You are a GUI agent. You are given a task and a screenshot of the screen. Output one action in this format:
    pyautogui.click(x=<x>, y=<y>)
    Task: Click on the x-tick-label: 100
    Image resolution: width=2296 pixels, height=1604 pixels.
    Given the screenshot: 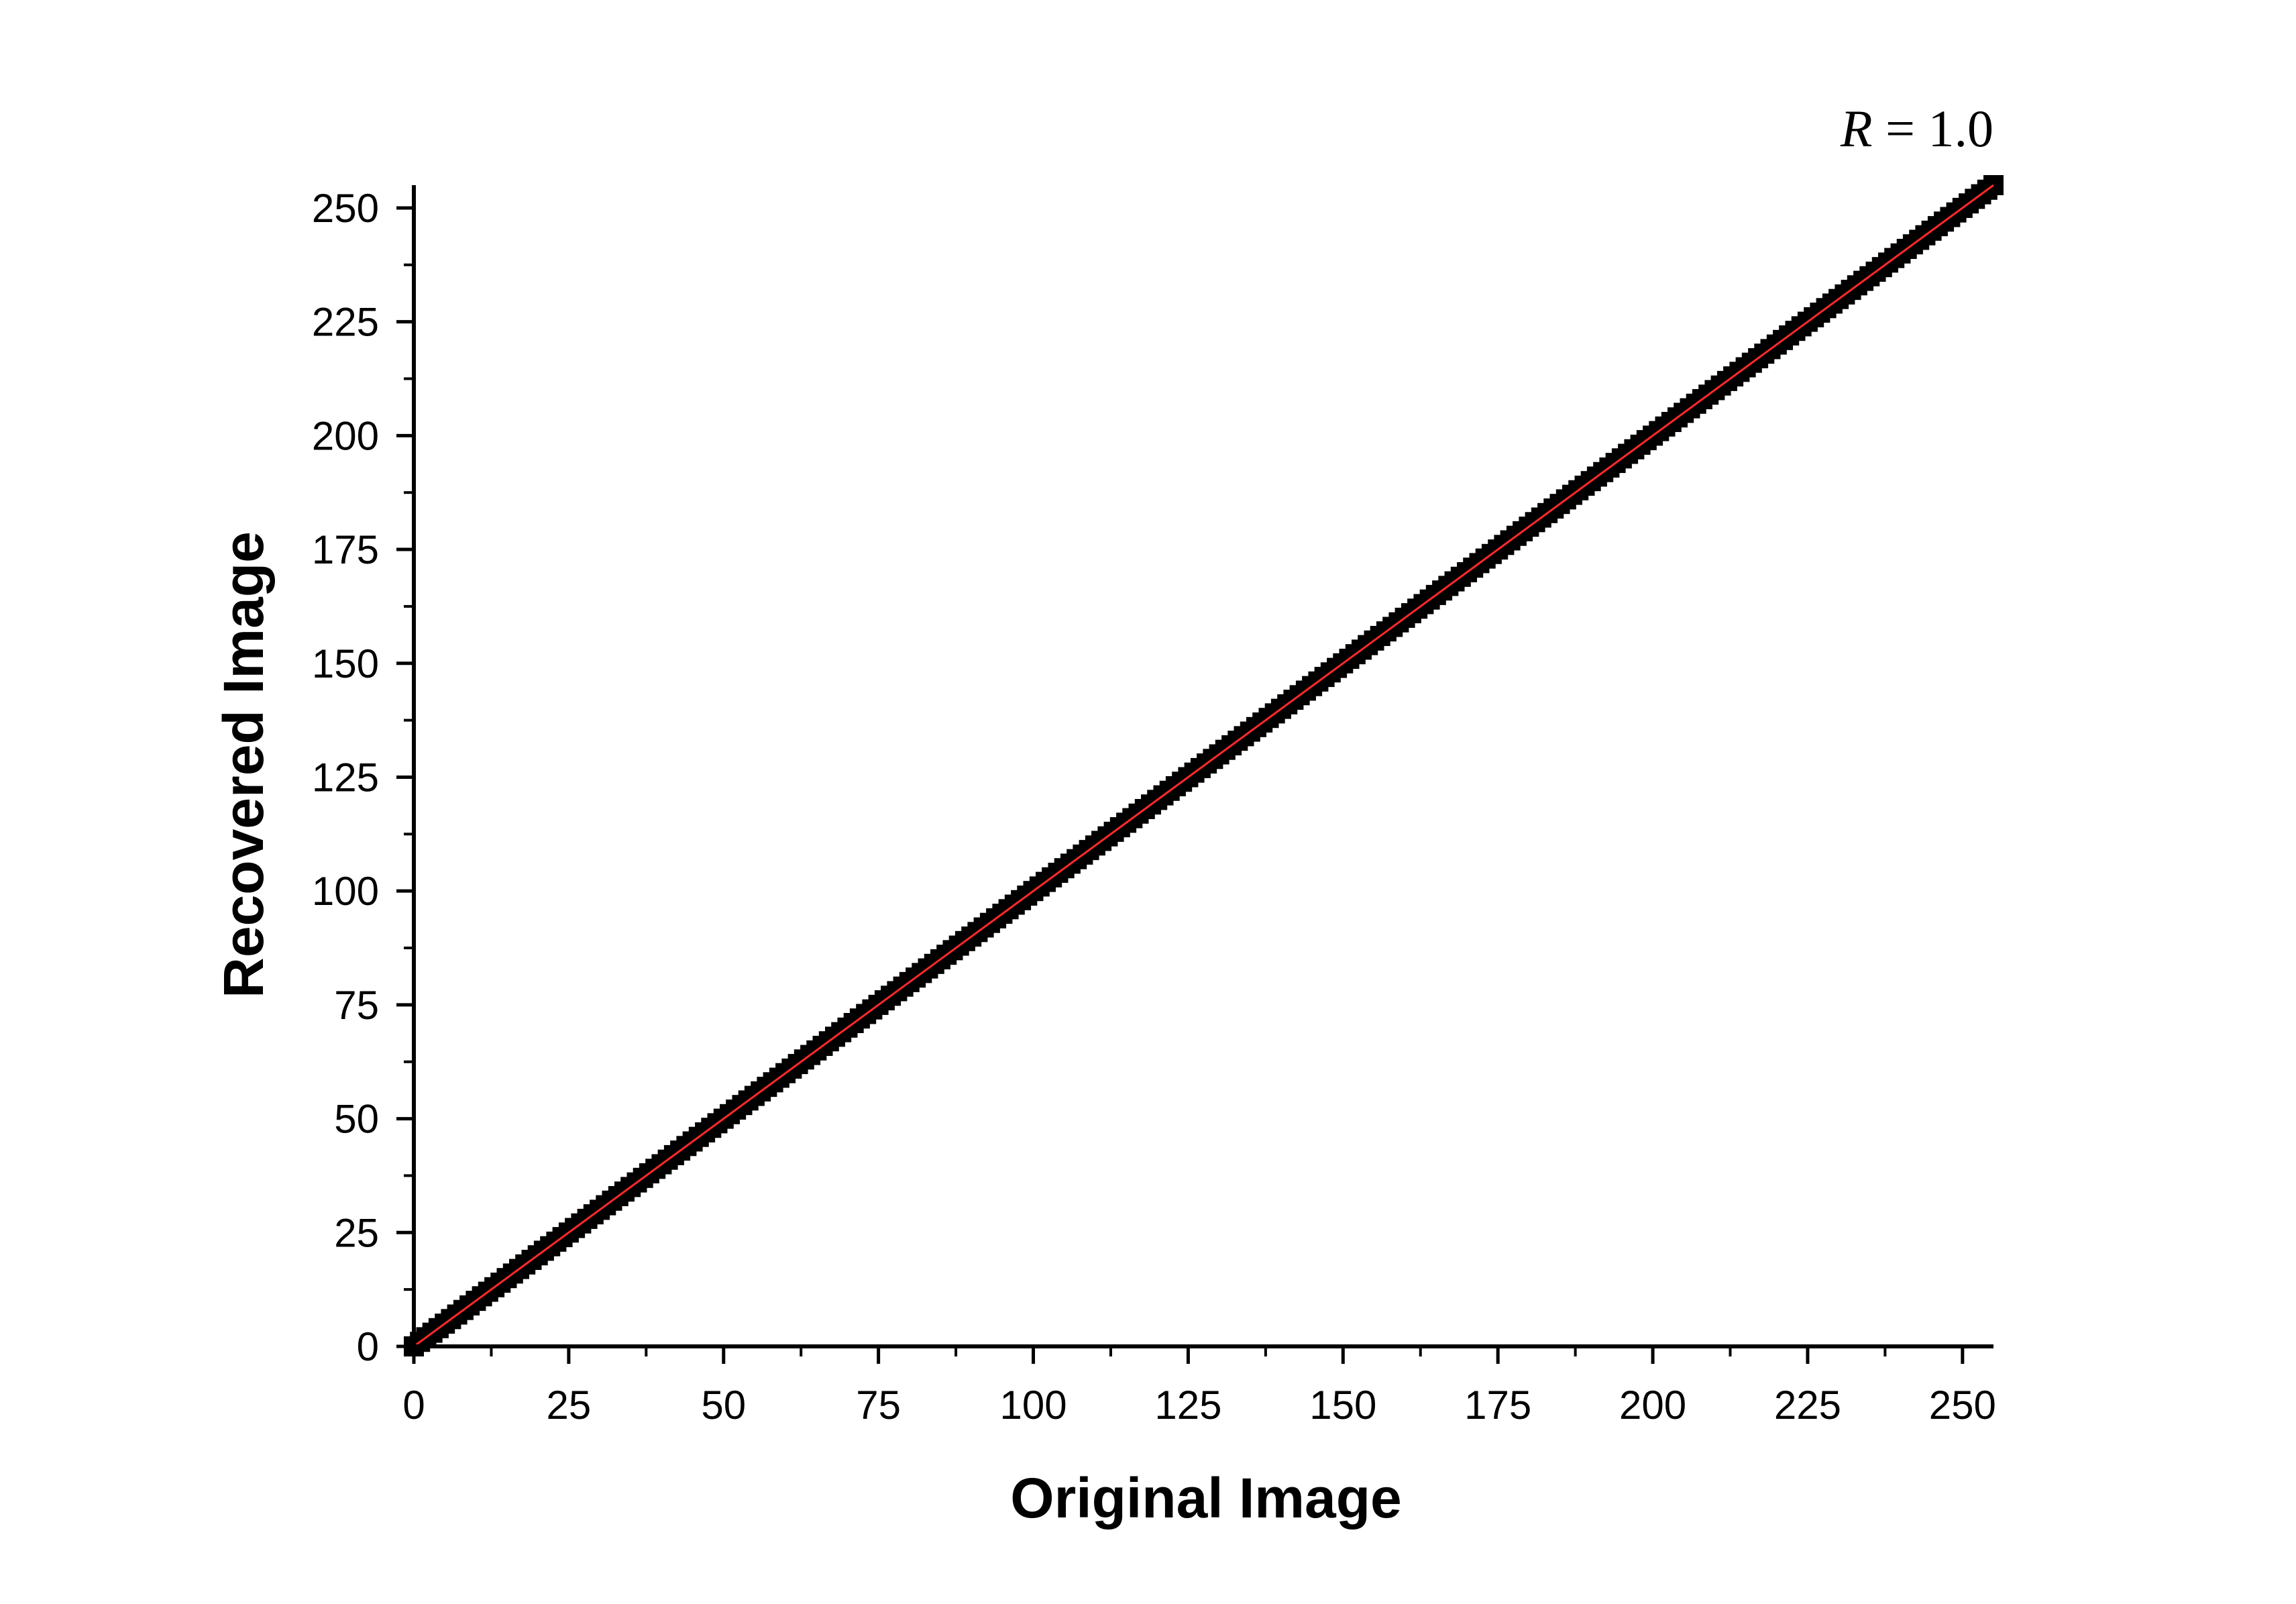 What is the action you would take?
    pyautogui.click(x=1033, y=1405)
    